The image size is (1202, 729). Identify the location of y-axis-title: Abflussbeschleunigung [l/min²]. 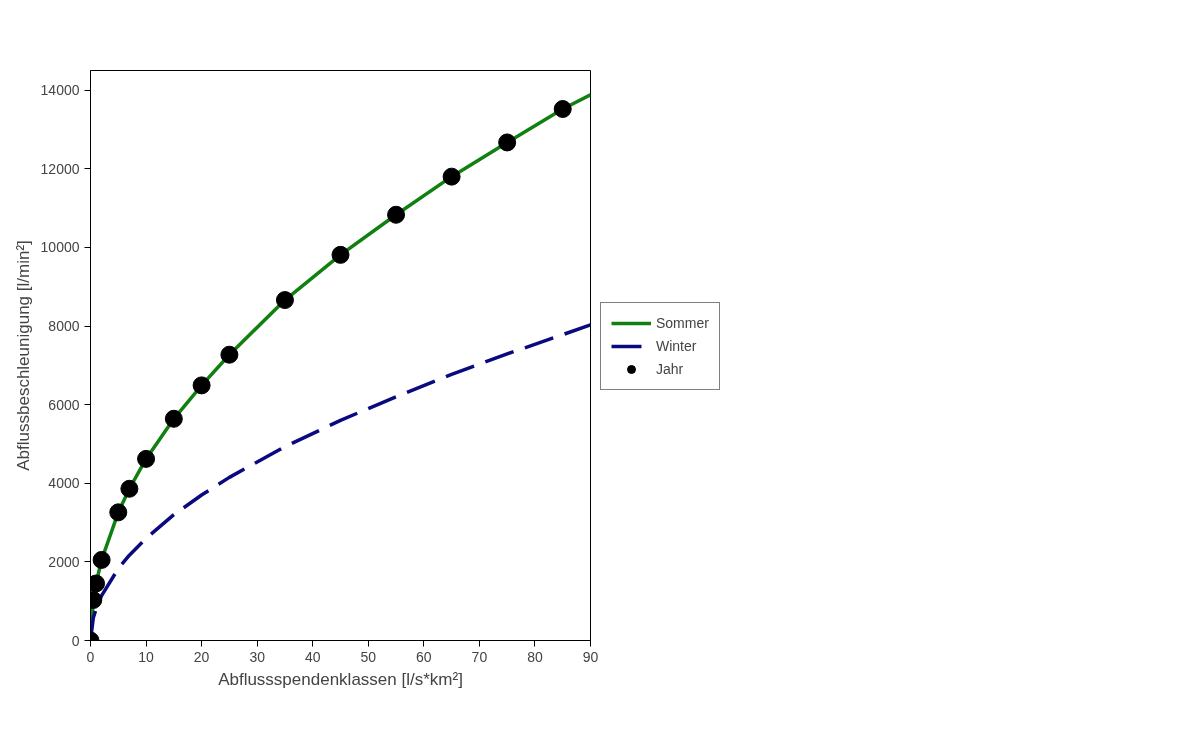
(23, 355).